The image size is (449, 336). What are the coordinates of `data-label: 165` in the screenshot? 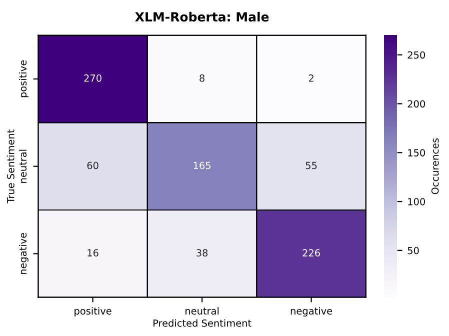 It's located at (202, 166).